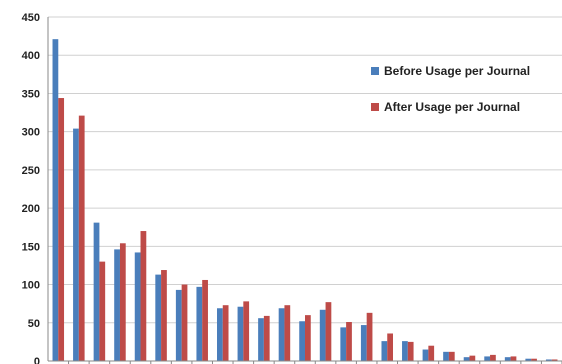 The width and height of the screenshot is (562, 364). Describe the element at coordinates (31, 94) in the screenshot. I see `y-tick-label: 350` at that location.